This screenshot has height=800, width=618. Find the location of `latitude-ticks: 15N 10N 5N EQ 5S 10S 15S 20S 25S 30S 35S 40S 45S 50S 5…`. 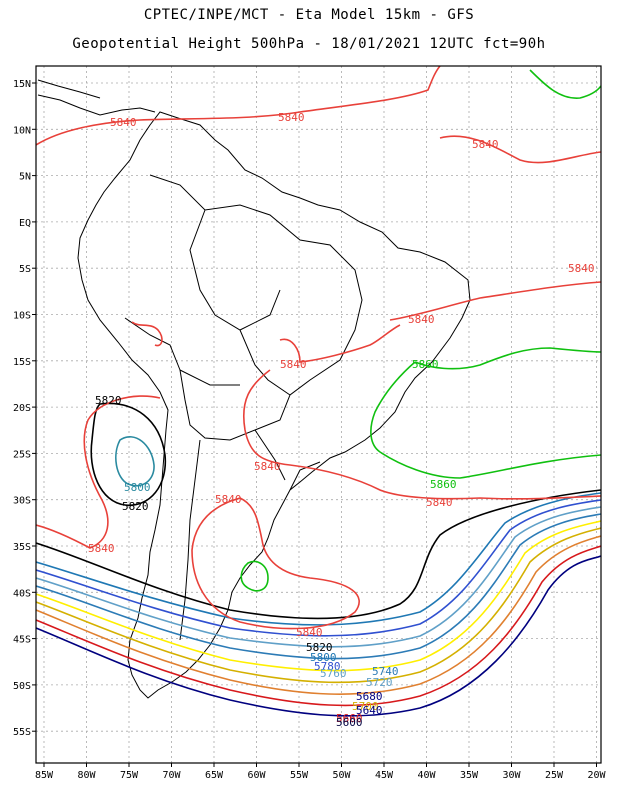

latitude-ticks: 15N 10N 5N EQ 5S 10S 15S 20S 25S 30S 35S 40S 45S 50S 5… is located at coordinates (24, 408).